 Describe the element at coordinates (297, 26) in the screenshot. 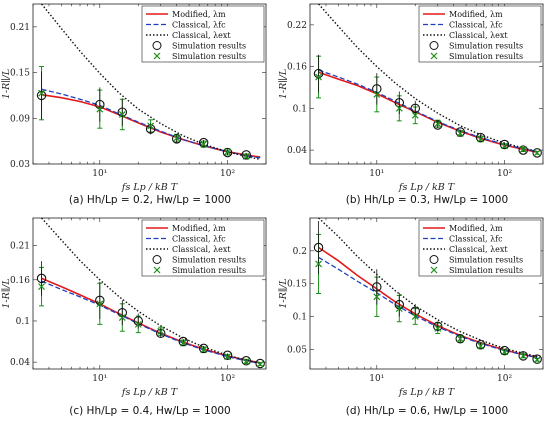

I see `y-tick-label: 0.22` at that location.